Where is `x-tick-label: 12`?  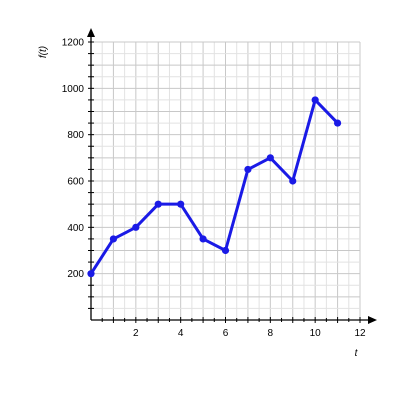 x-tick-label: 12 is located at coordinates (360, 333).